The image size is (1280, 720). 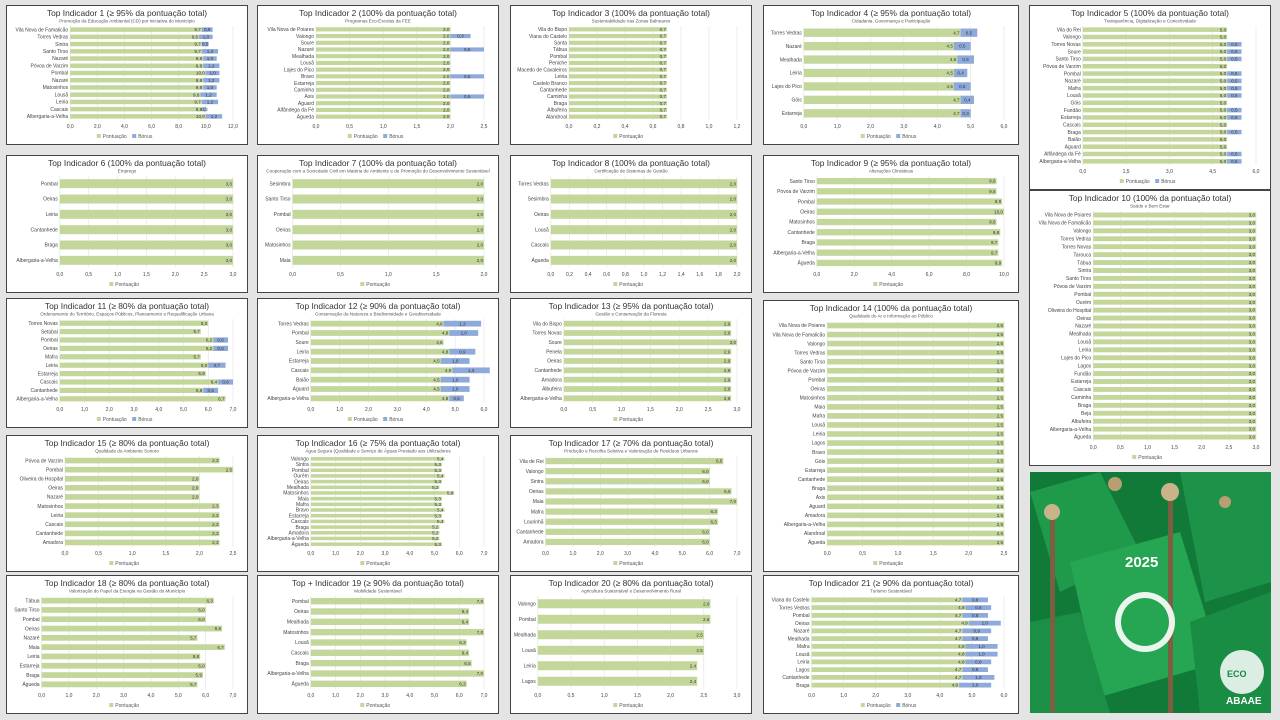 I want to click on data-label-pontuacao: 4,8, so click(x=445, y=351).